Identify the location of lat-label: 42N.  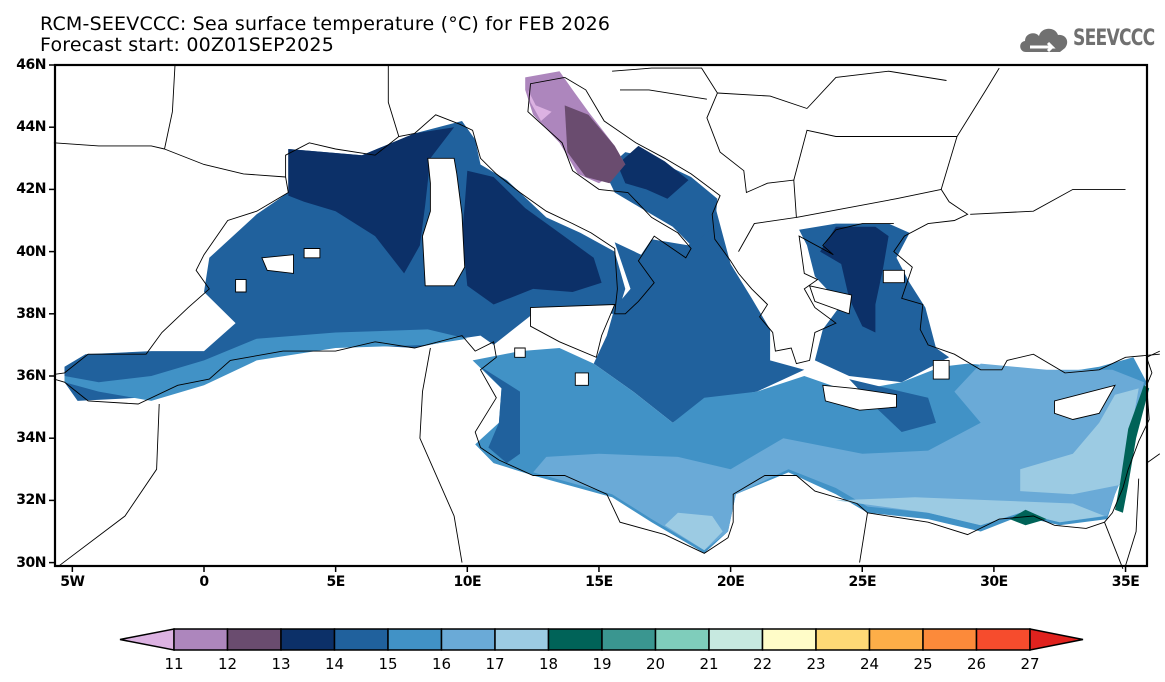
(31, 189).